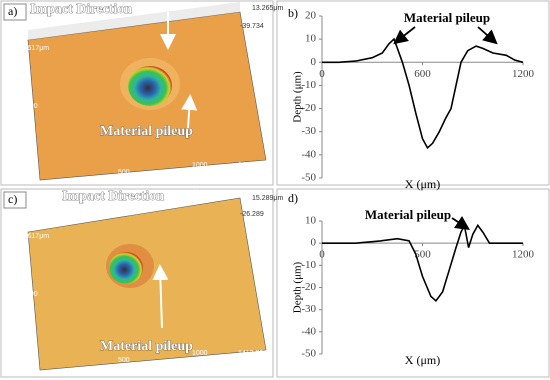  Describe the element at coordinates (267, 8) in the screenshot. I see `z-max: 13.265μm` at that location.